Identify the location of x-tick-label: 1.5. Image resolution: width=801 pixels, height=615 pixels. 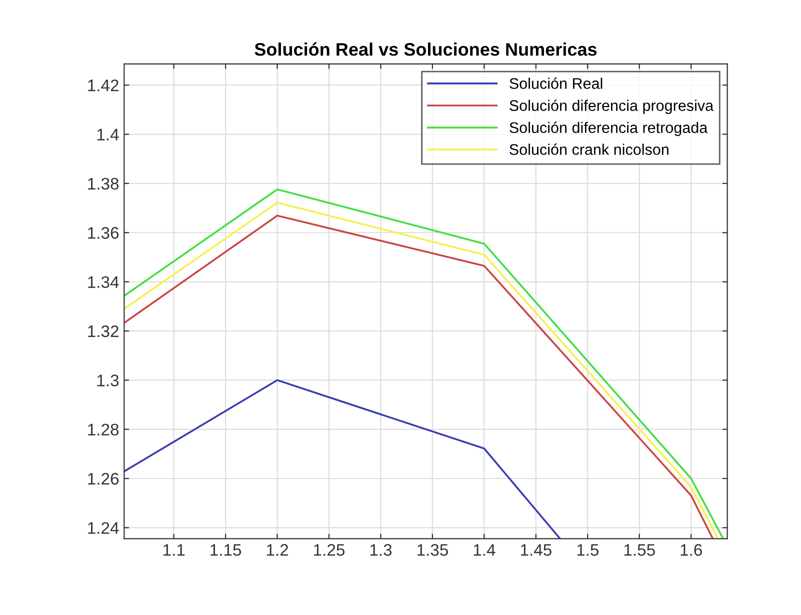
(588, 550).